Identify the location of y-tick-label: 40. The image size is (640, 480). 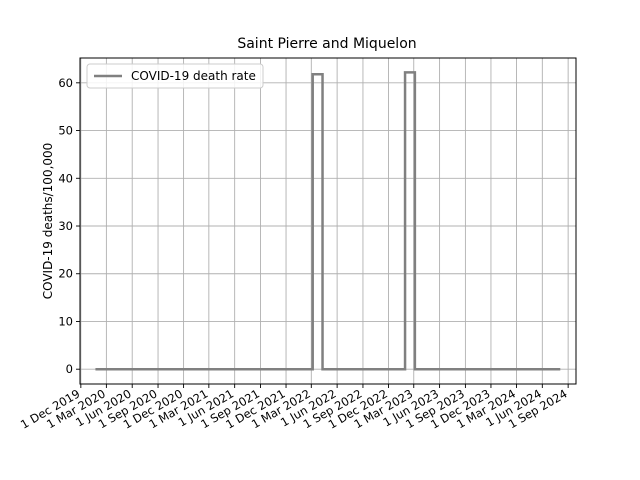
(65, 178).